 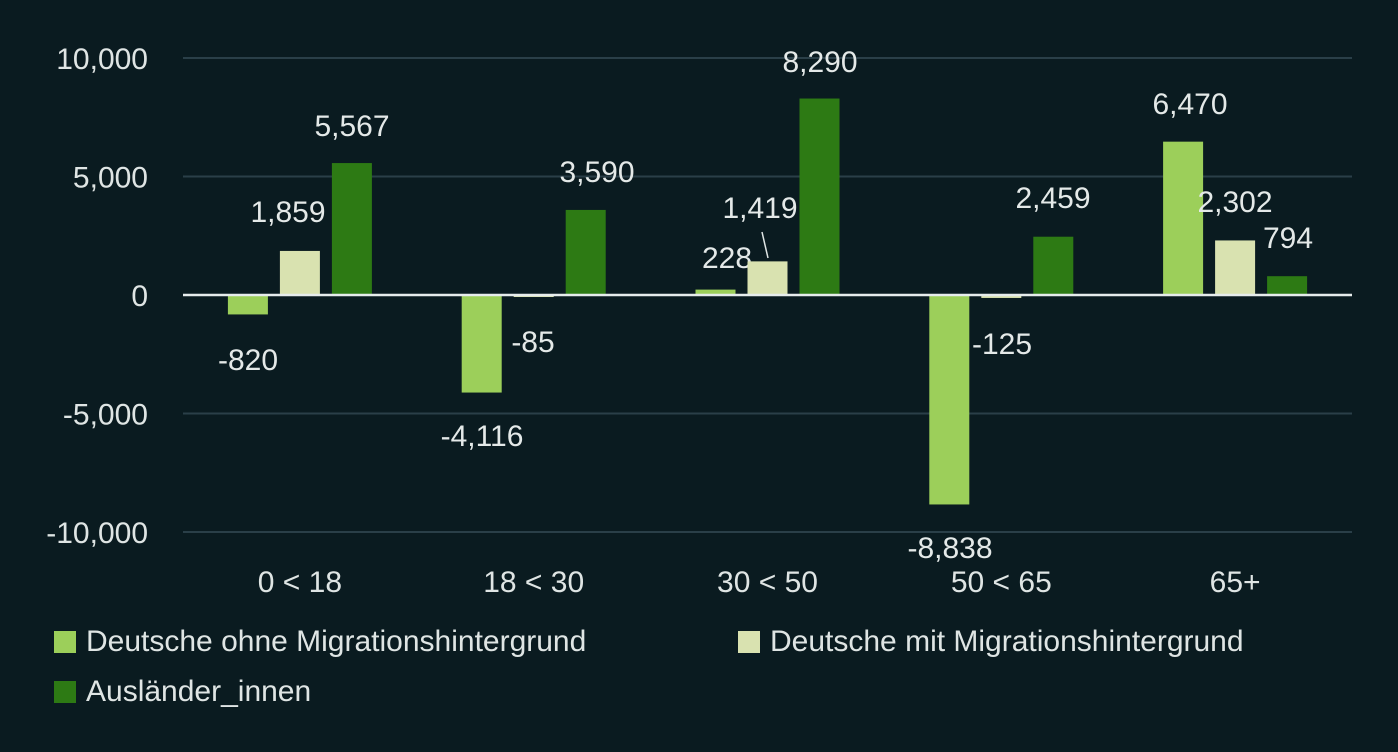 I want to click on data-label: -85, so click(x=532, y=342).